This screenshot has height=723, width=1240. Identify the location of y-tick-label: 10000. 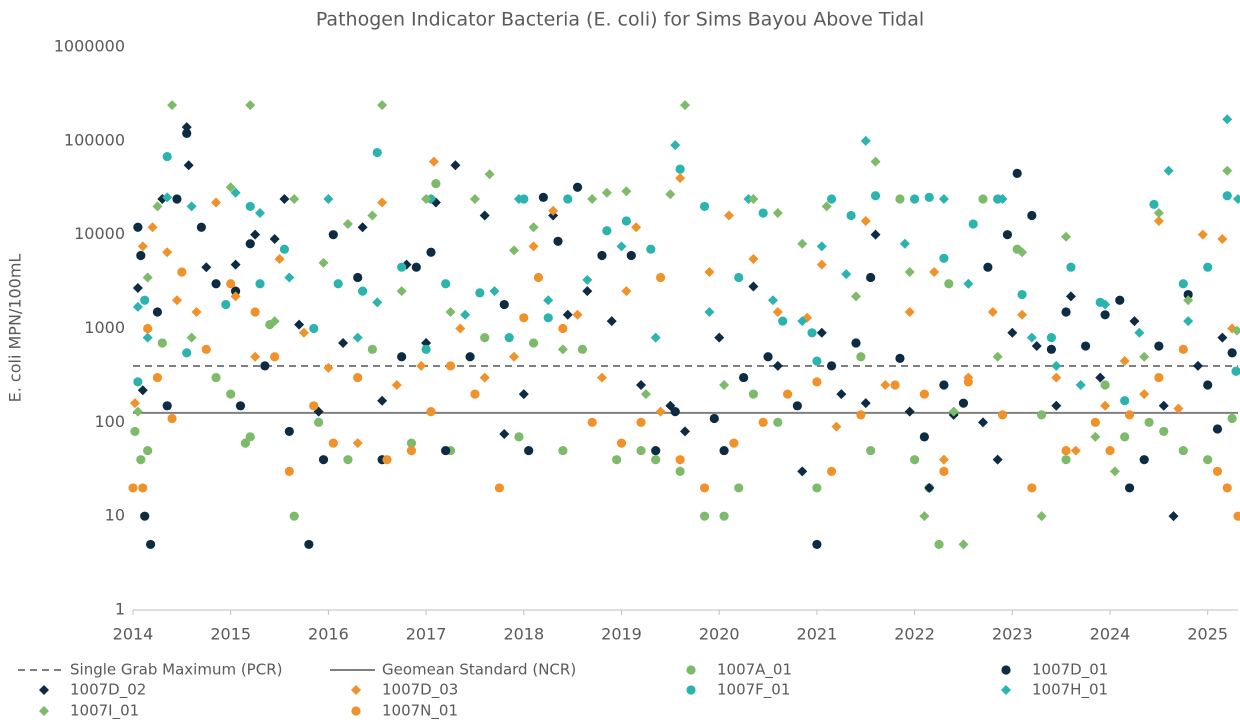
(99, 233).